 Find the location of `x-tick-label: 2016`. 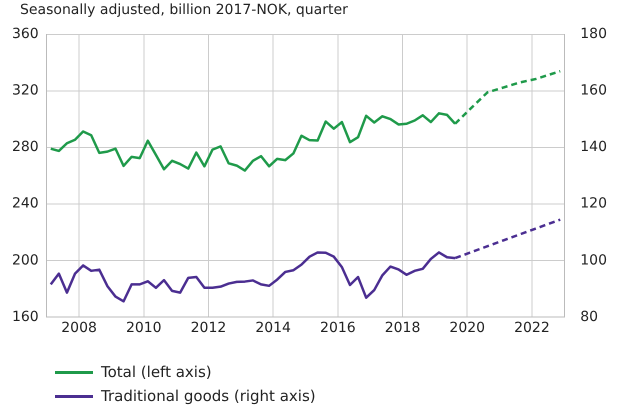

x-tick-label: 2016 is located at coordinates (338, 328).